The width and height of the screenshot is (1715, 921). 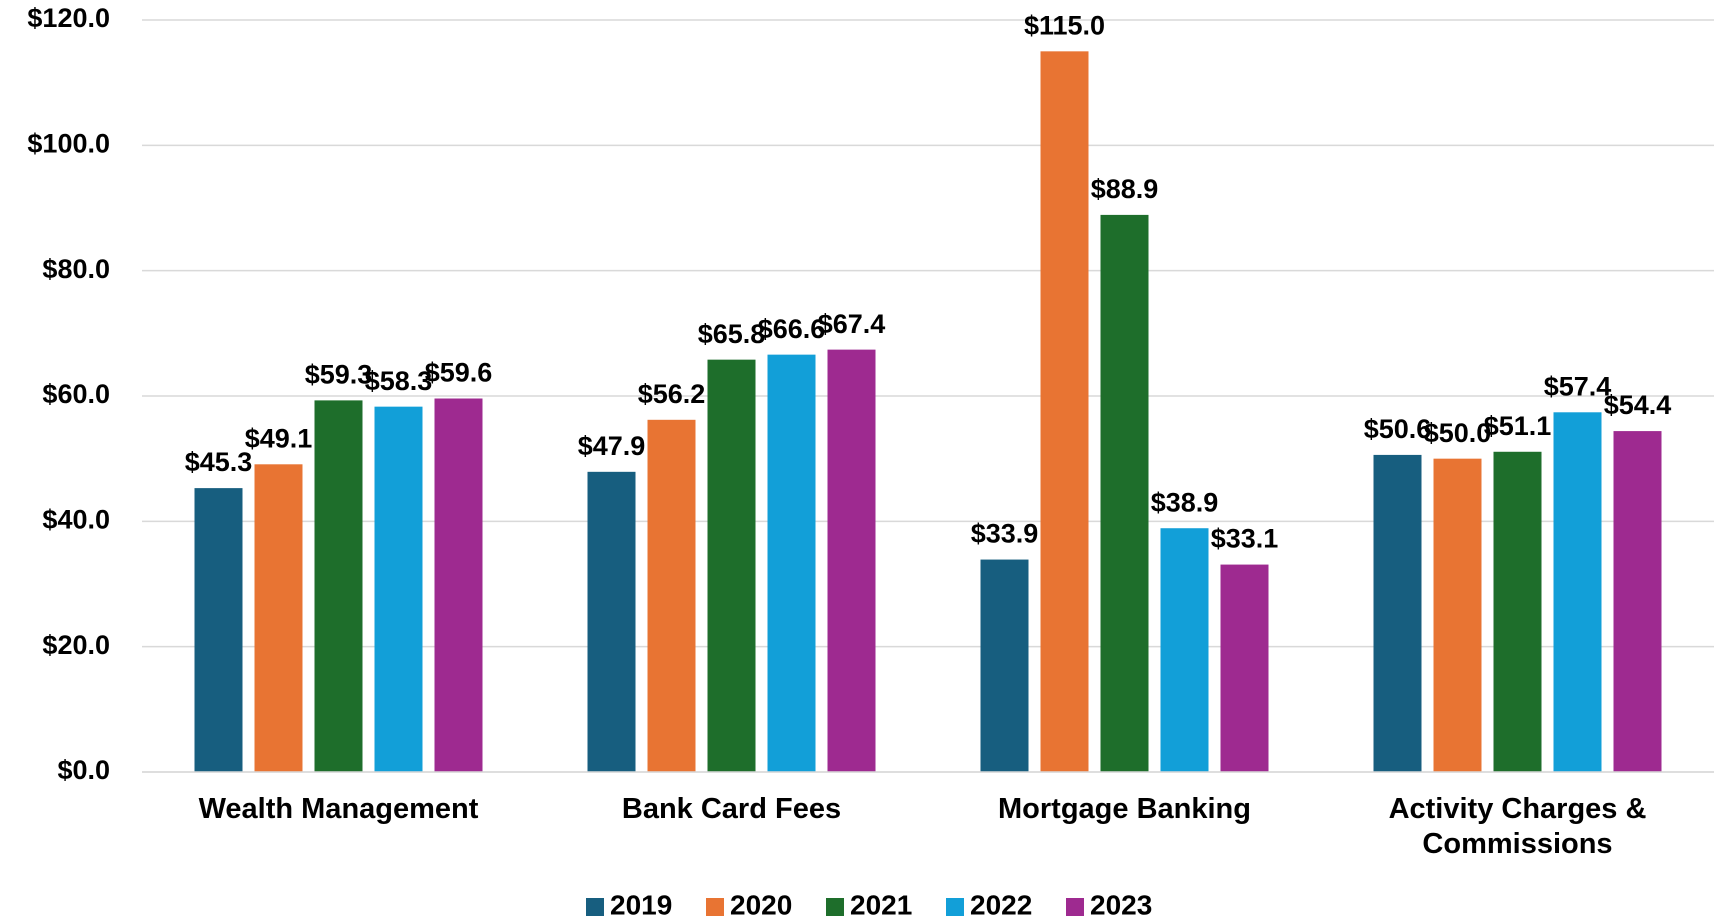 I want to click on y-tick-label: $40.0, so click(x=76, y=519).